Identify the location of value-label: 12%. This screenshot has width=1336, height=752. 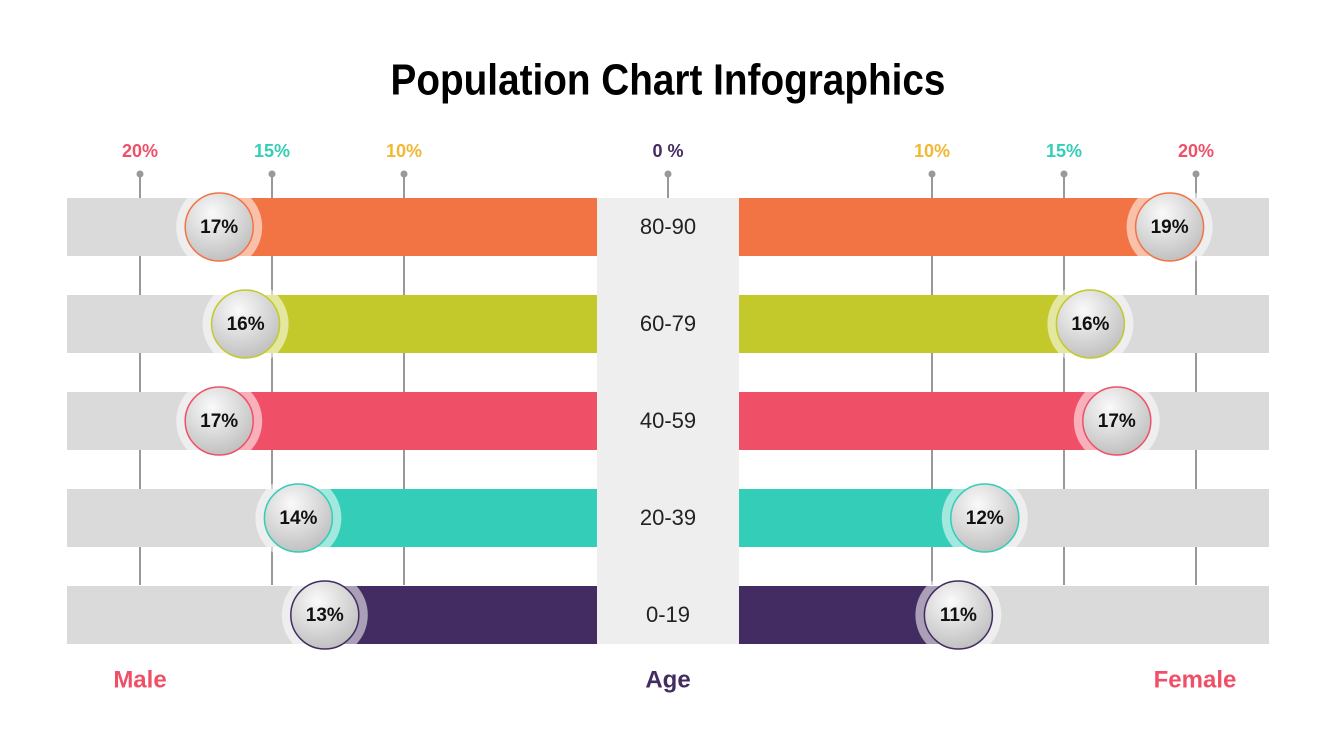
(985, 518).